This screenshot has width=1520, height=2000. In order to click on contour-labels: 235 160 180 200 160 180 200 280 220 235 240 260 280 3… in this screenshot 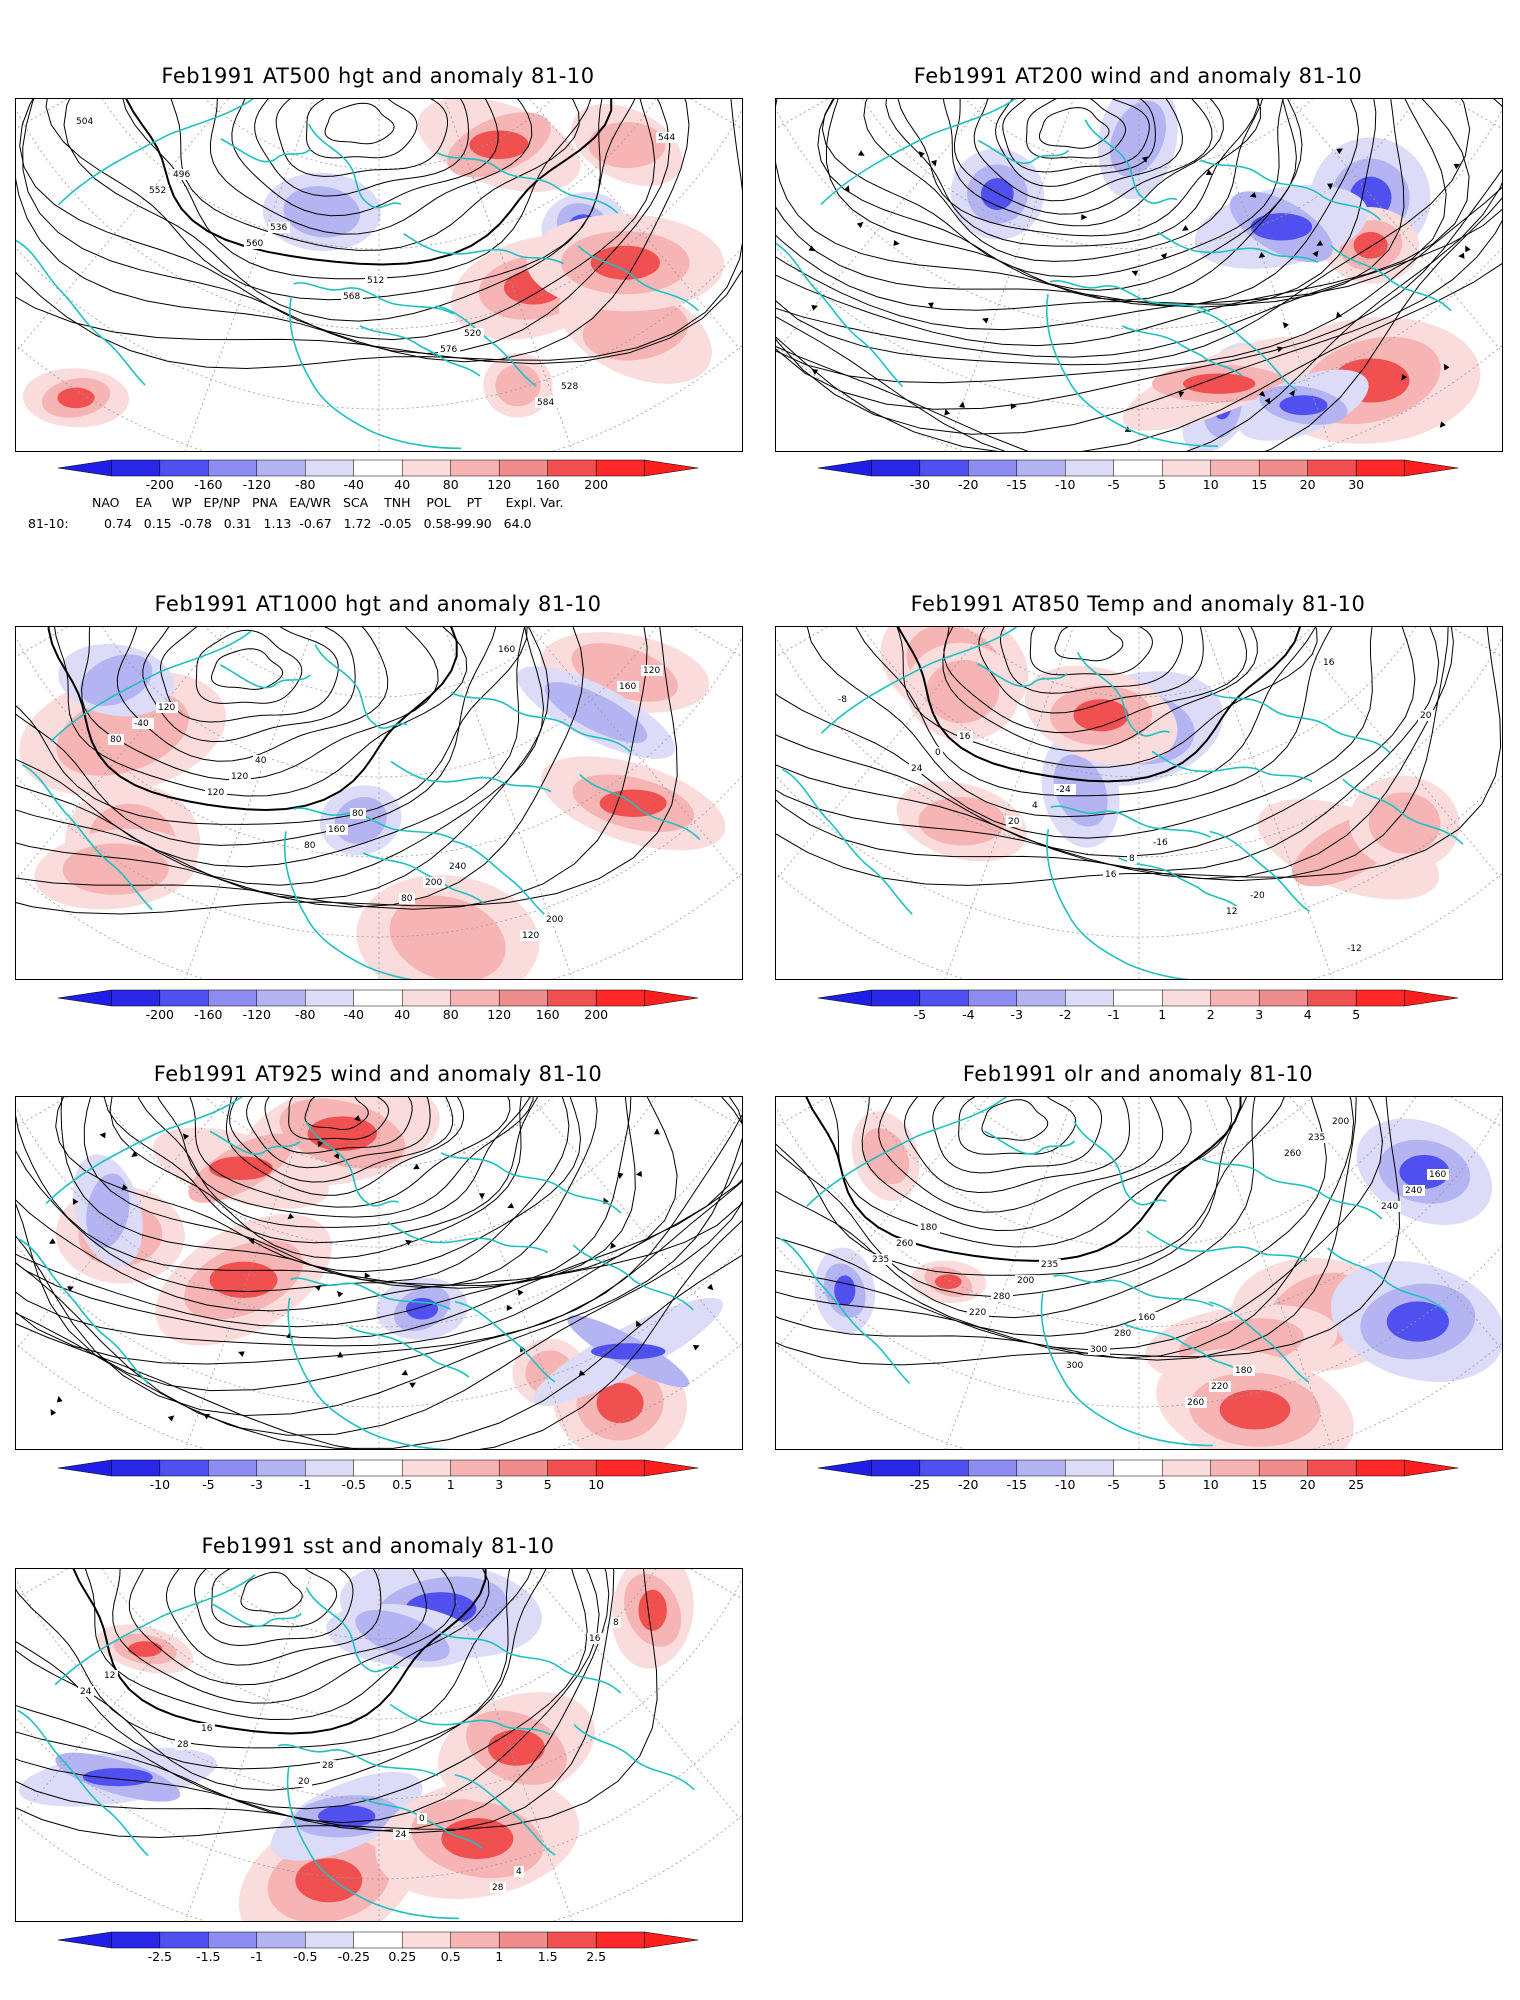, I will do `click(1159, 1262)`.